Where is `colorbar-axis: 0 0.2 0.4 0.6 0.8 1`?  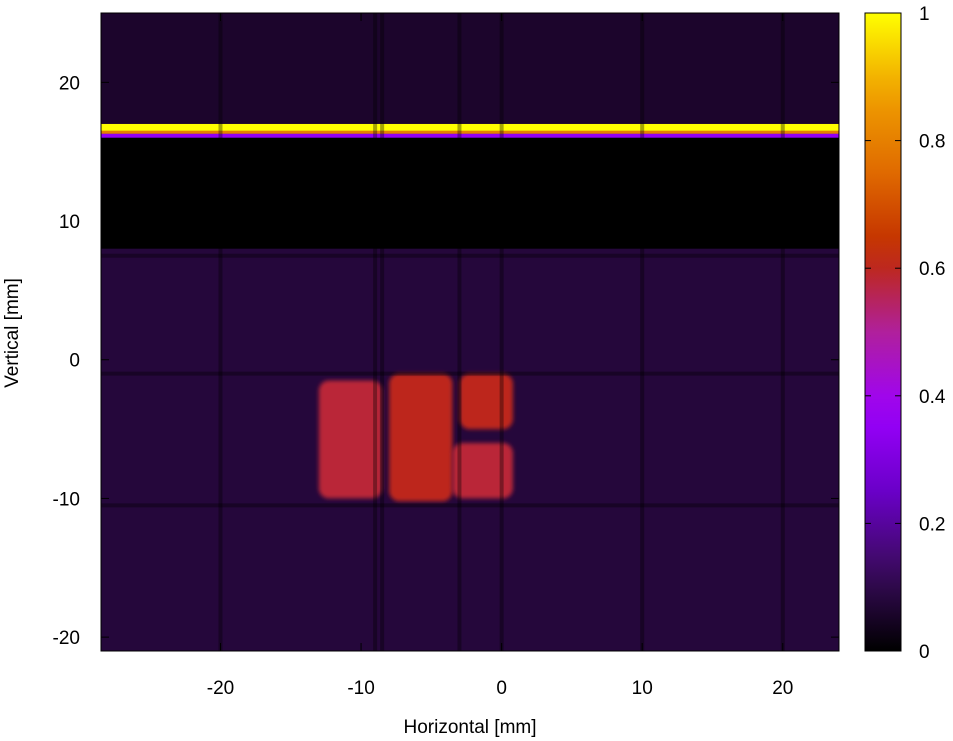
colorbar-axis: 0 0.2 0.4 0.6 0.8 1 is located at coordinates (905, 333).